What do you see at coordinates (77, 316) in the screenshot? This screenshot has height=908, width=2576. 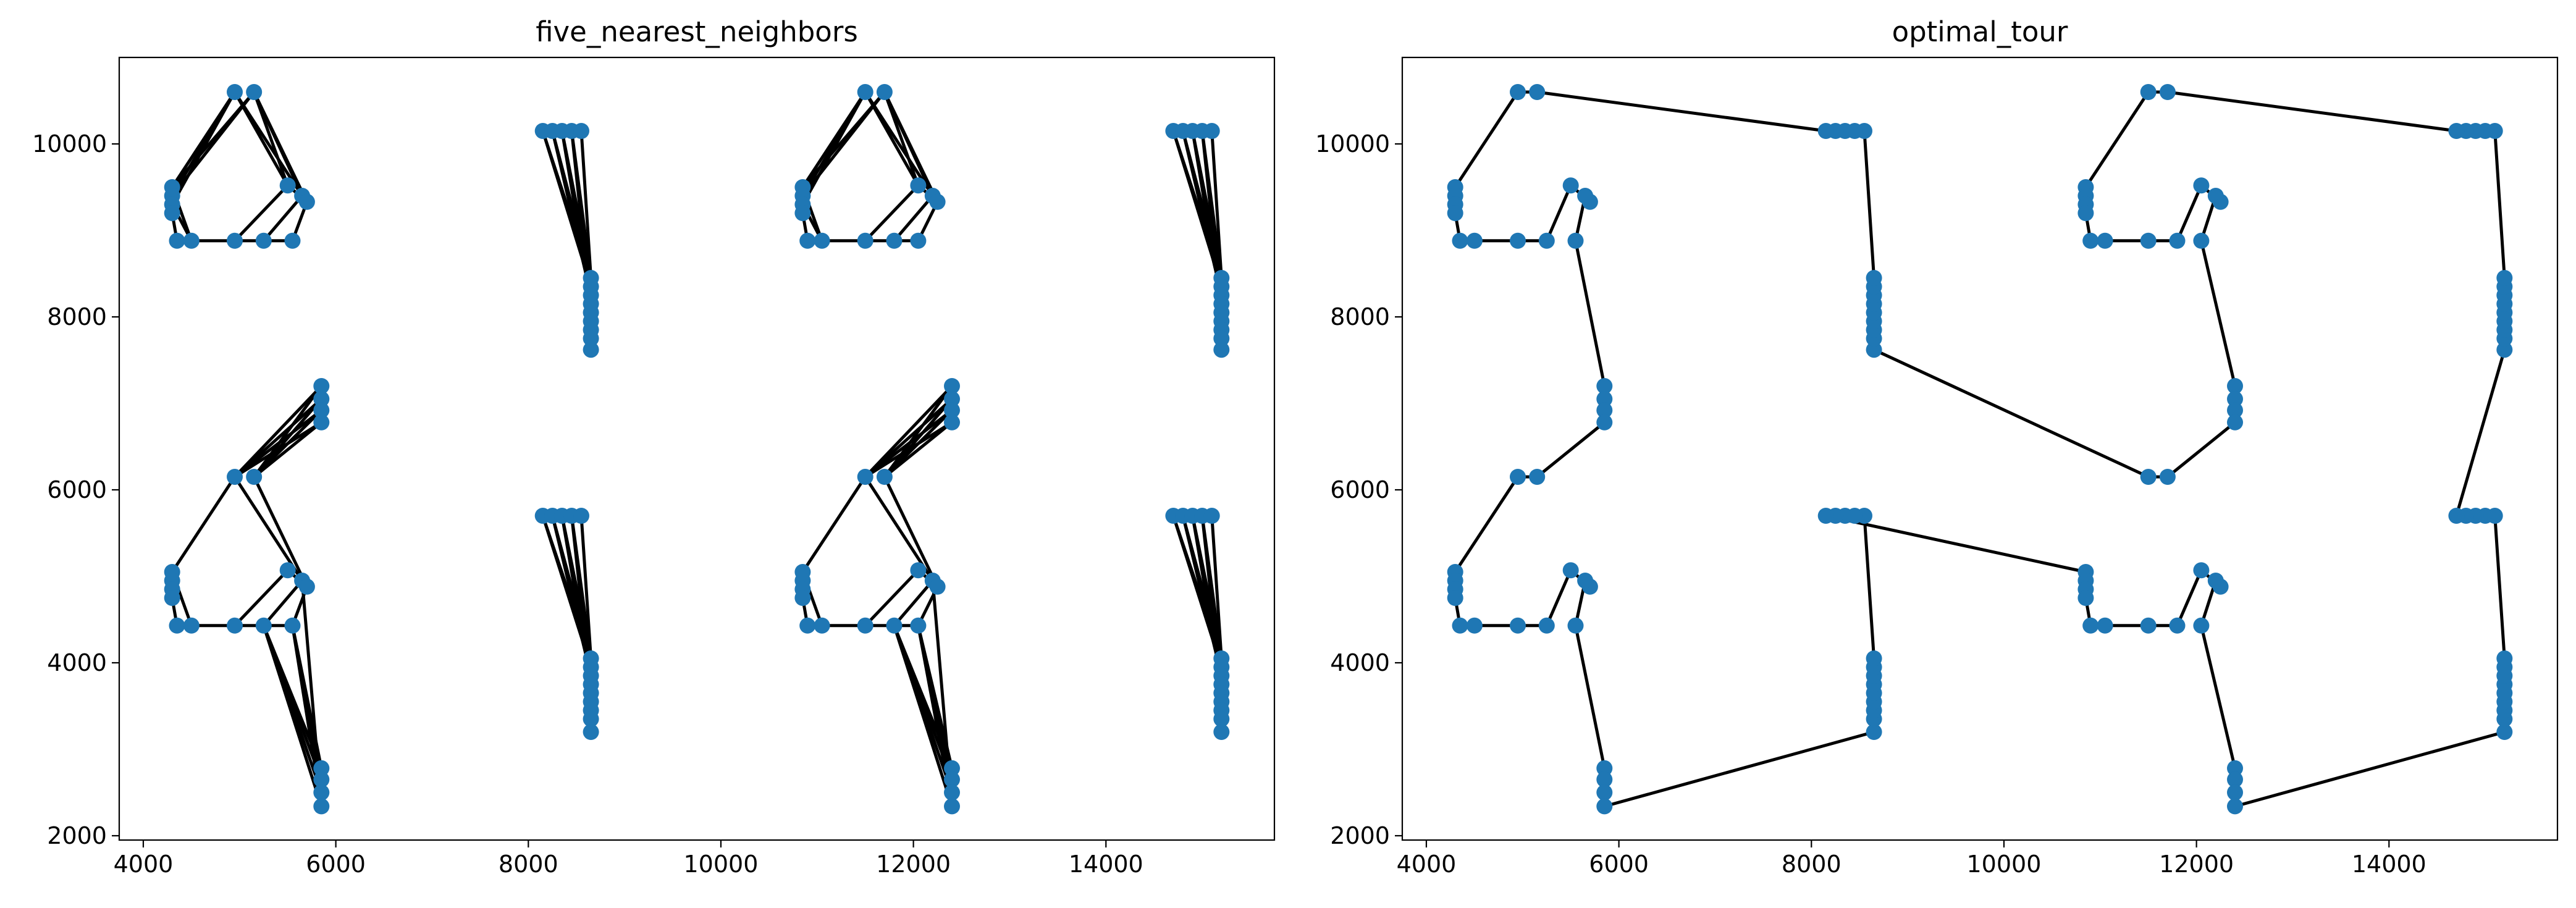 I see `y-tick-label: 8000` at bounding box center [77, 316].